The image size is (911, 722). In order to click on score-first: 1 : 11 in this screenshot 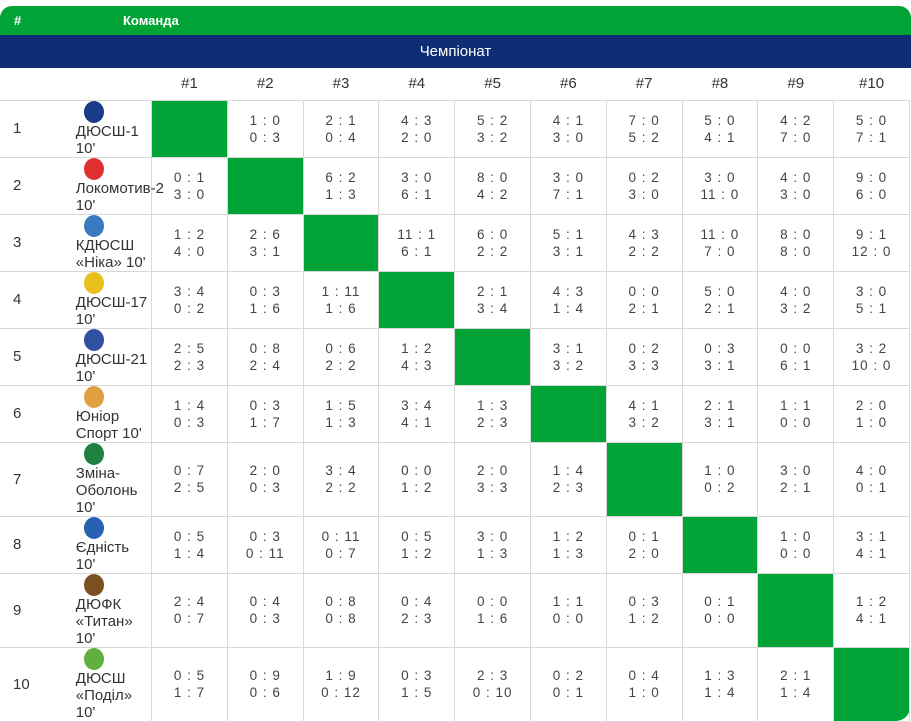, I will do `click(341, 291)`.